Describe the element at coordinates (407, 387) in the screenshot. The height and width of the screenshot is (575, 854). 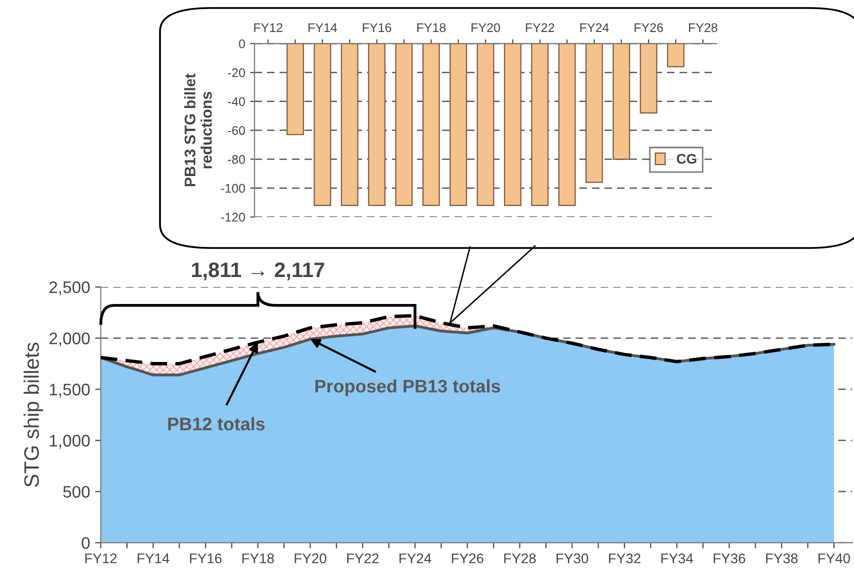
I see `annotation: Proposed PB13 totals` at that location.